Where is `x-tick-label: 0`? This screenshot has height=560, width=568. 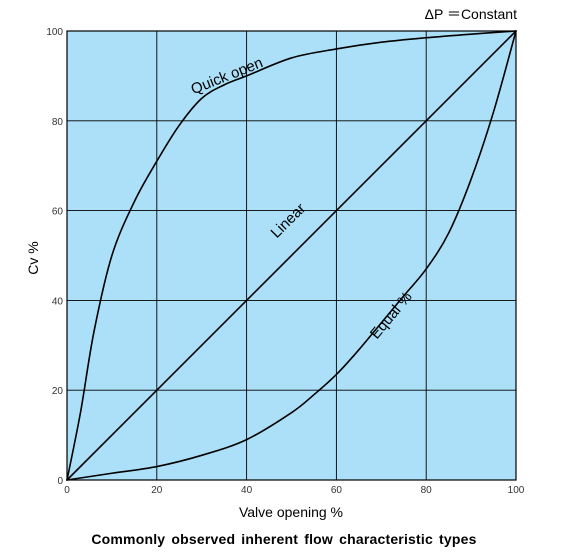 x-tick-label: 0 is located at coordinates (67, 490).